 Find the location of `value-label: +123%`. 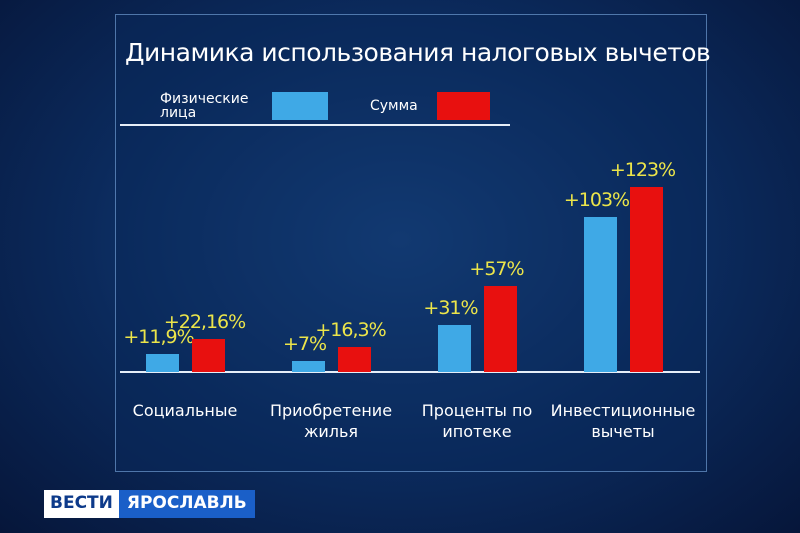

value-label: +123% is located at coordinates (642, 170).